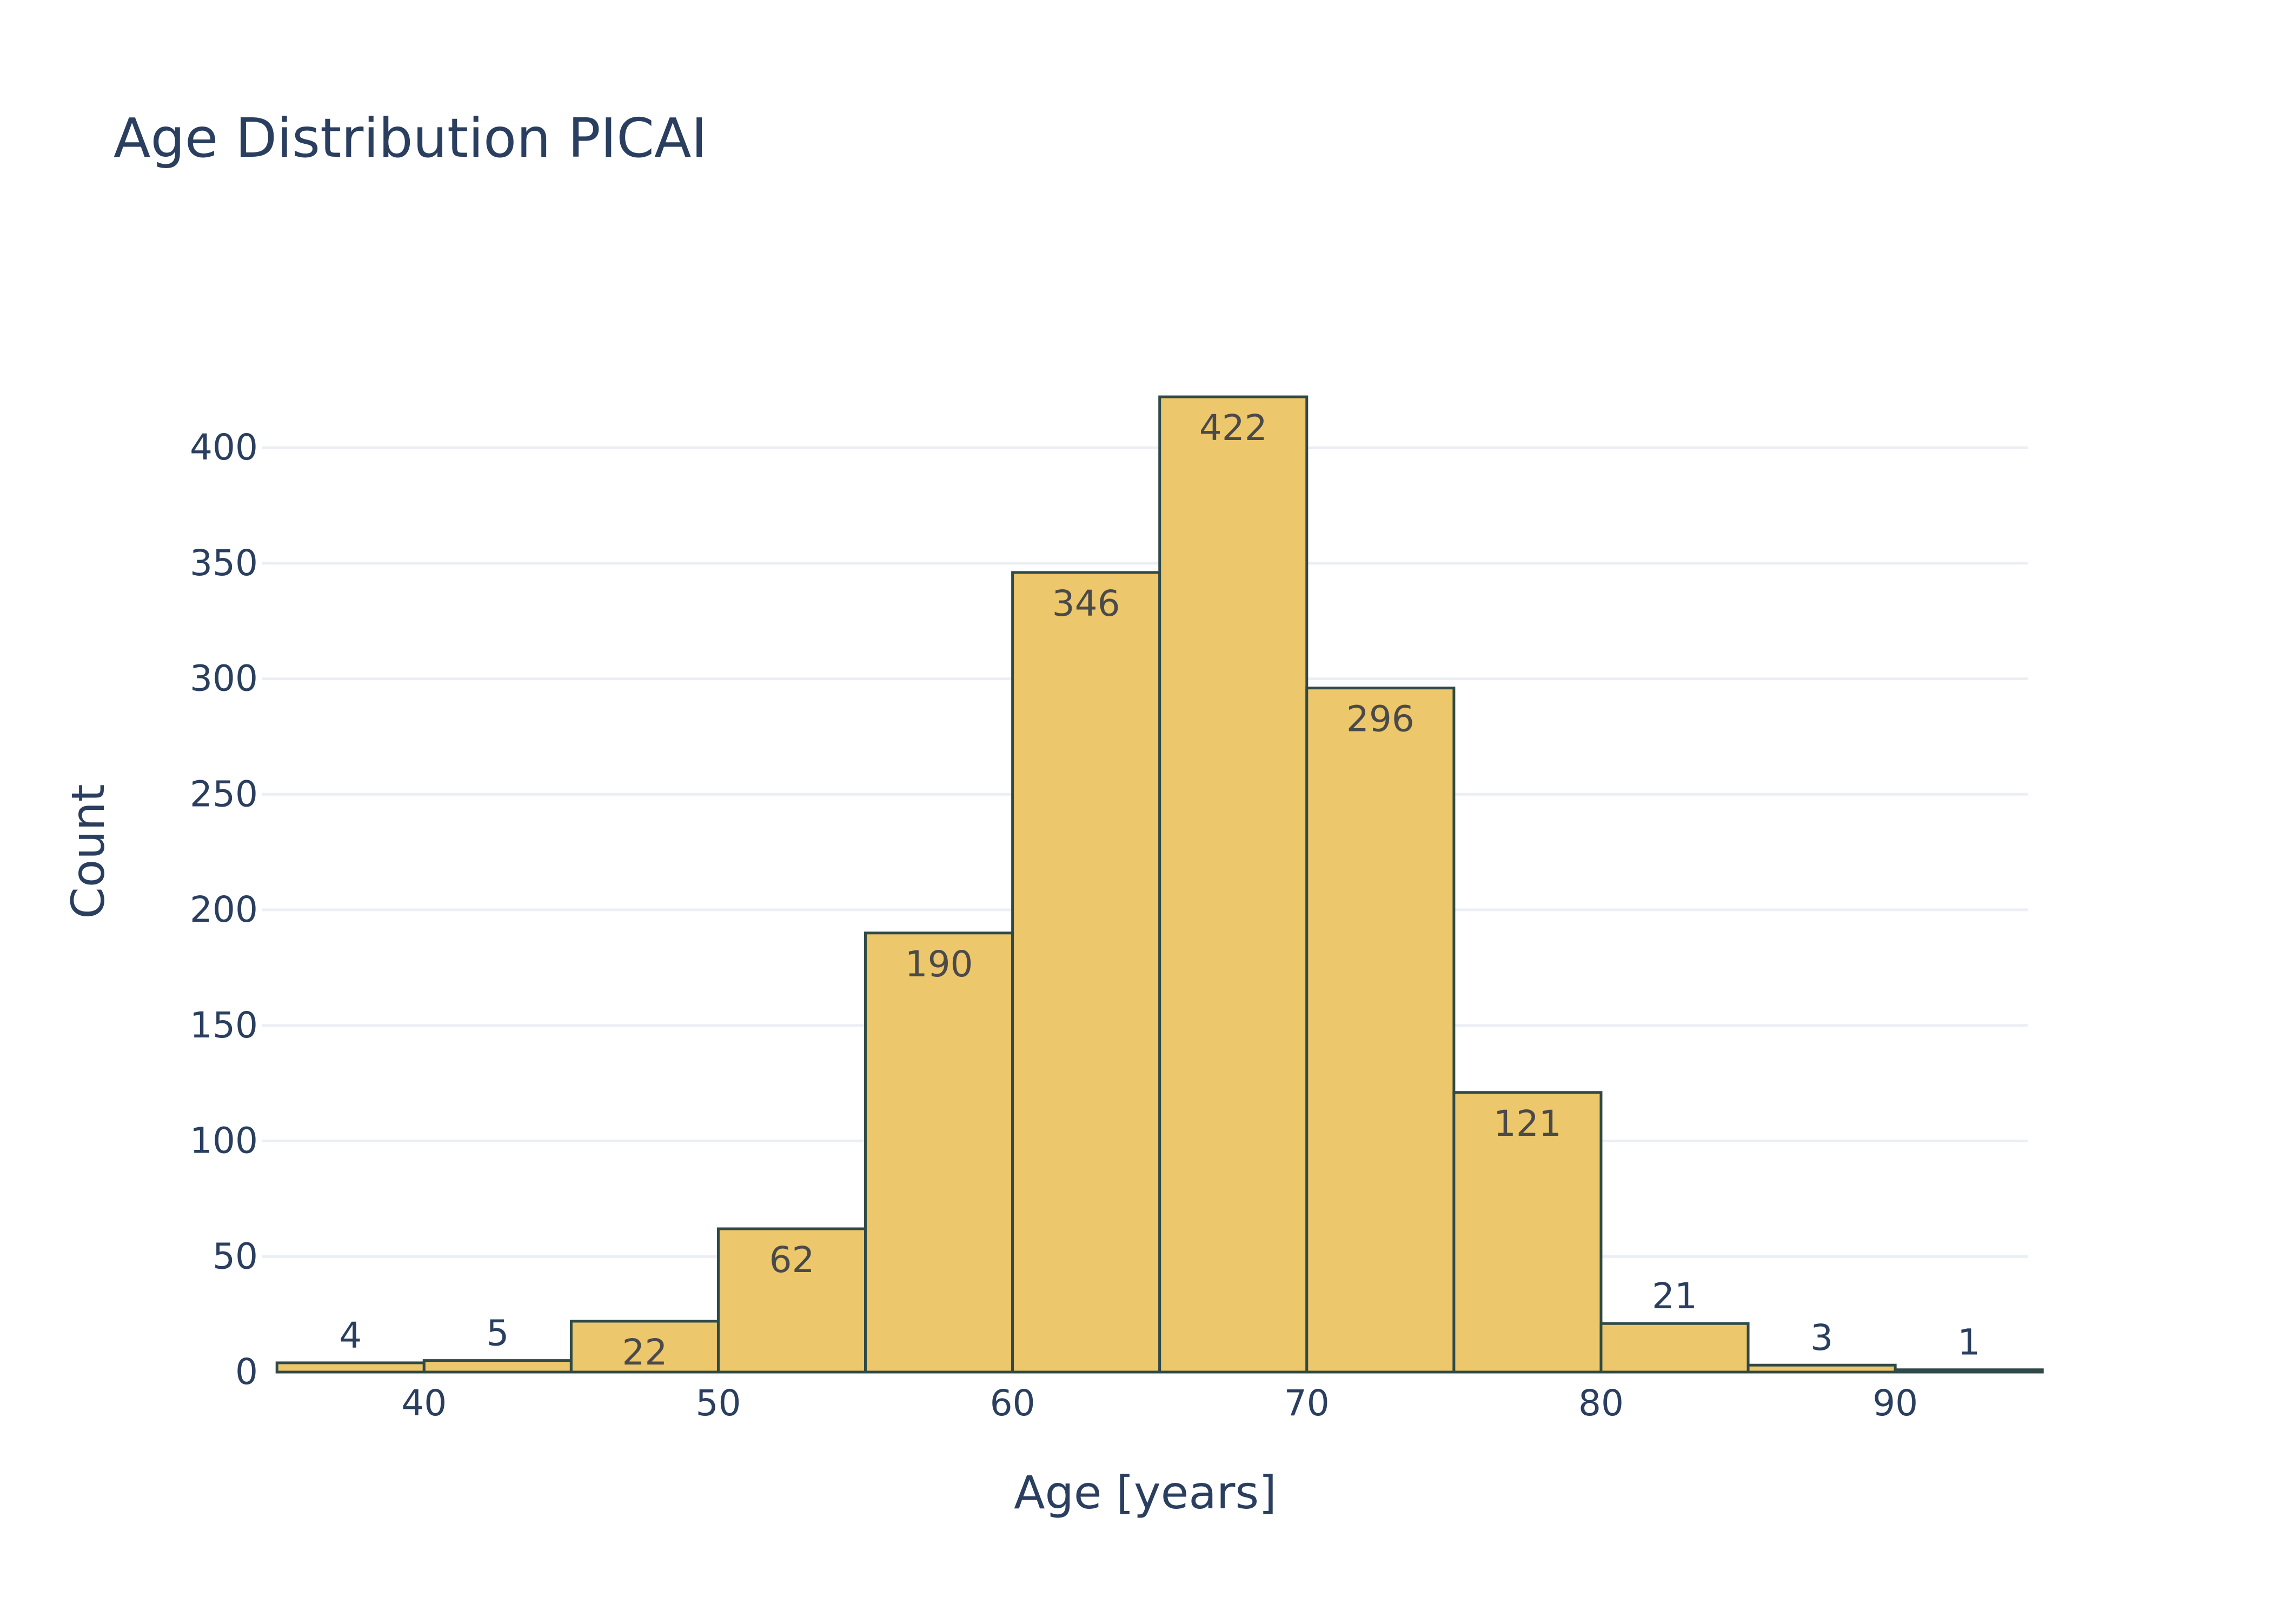 The height and width of the screenshot is (1624, 2271). Describe the element at coordinates (224, 794) in the screenshot. I see `y-tick-label-250: 250` at that location.